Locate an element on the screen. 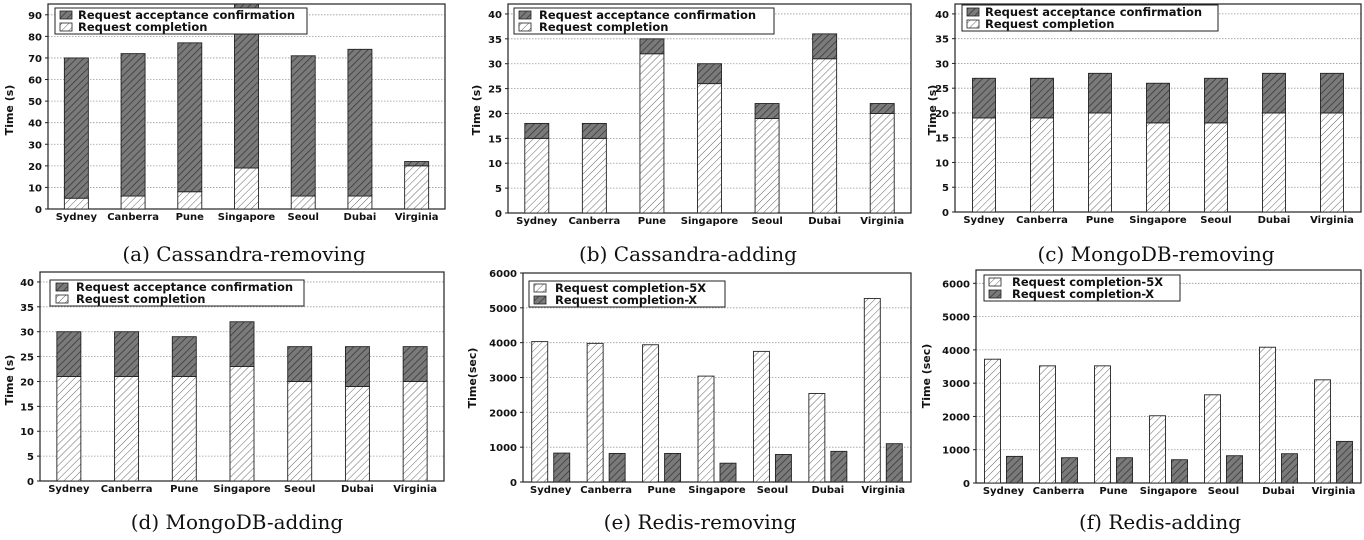 The width and height of the screenshot is (1364, 540). caption-a: (a) Cassandra-removing is located at coordinates (243, 254).